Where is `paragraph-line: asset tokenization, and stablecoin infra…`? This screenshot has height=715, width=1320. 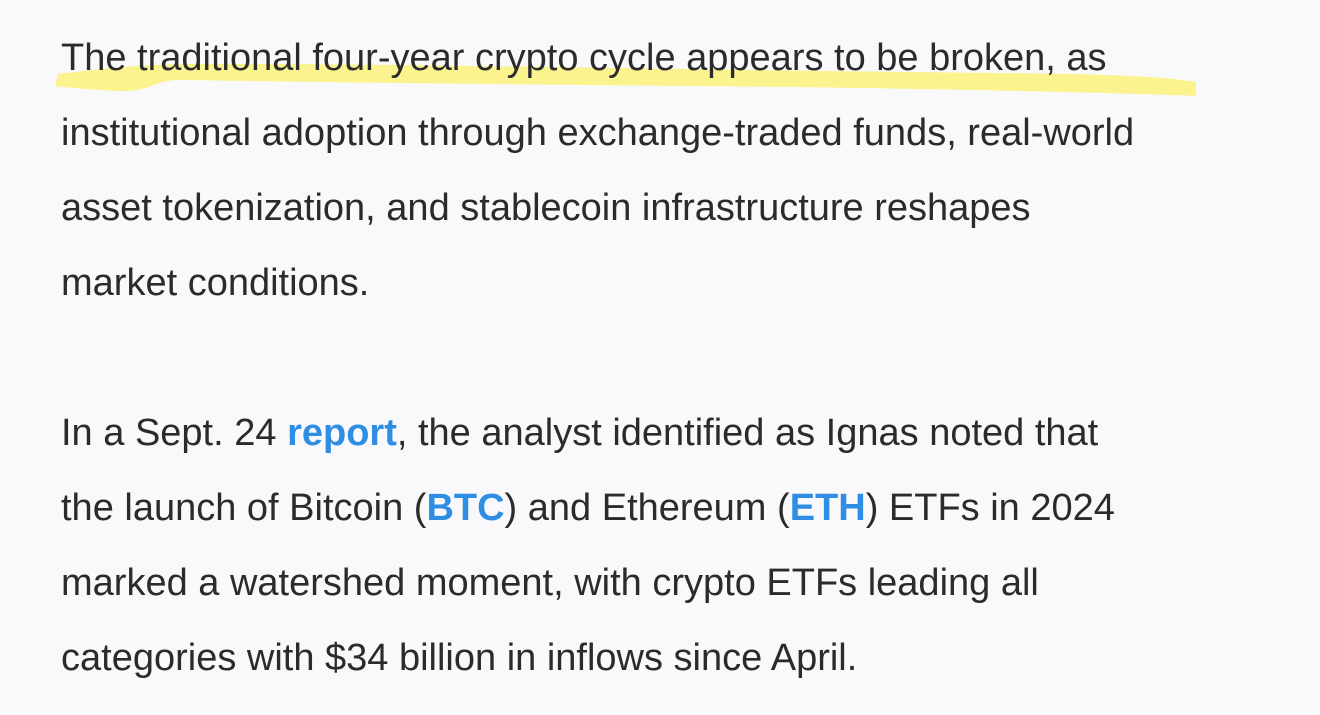
paragraph-line: asset tokenization, and stablecoin infra… is located at coordinates (546, 208).